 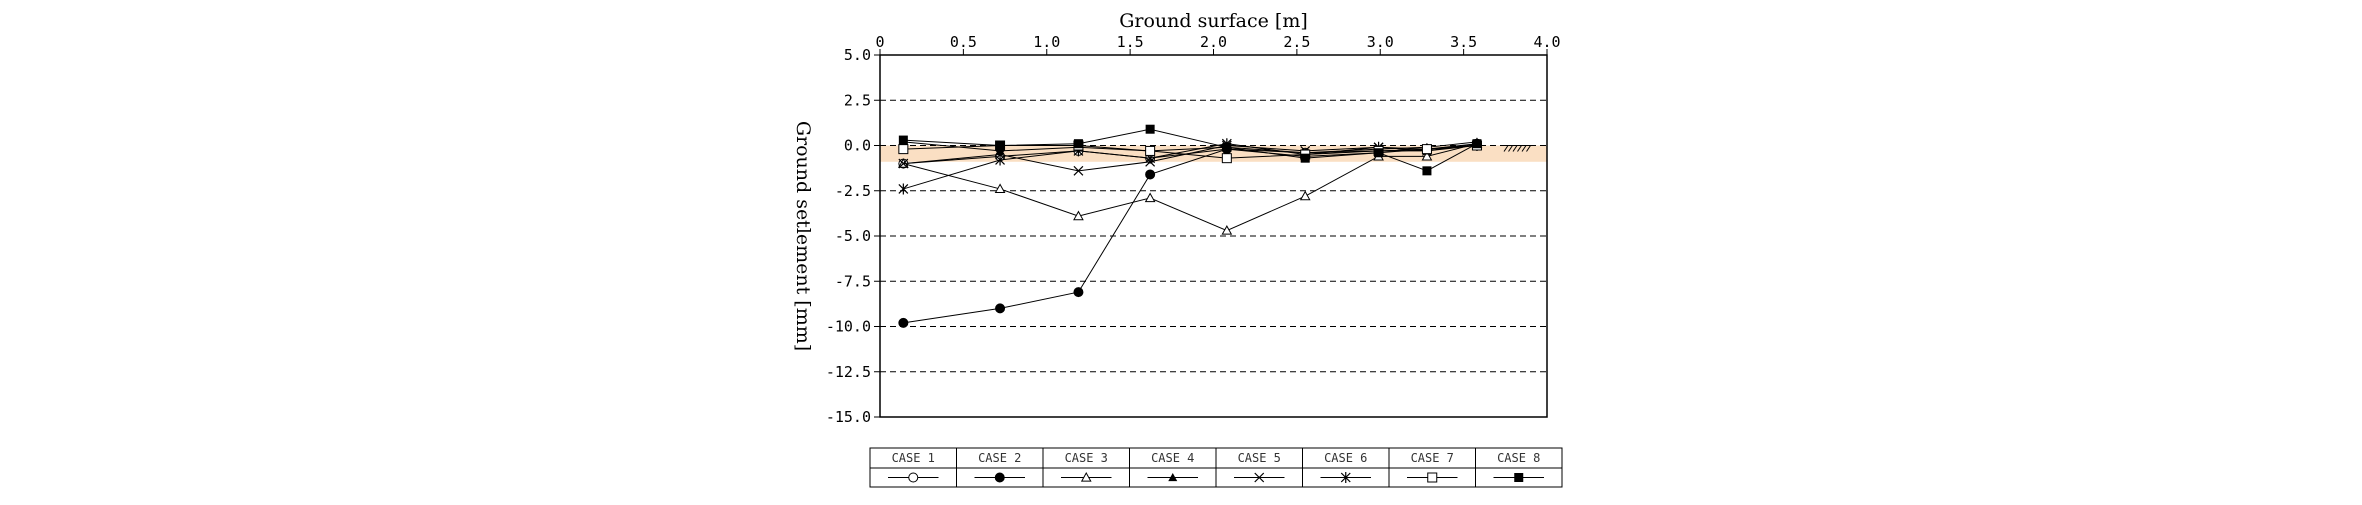 What do you see at coordinates (1130, 42) in the screenshot?
I see `x-tick-label: 1.5` at bounding box center [1130, 42].